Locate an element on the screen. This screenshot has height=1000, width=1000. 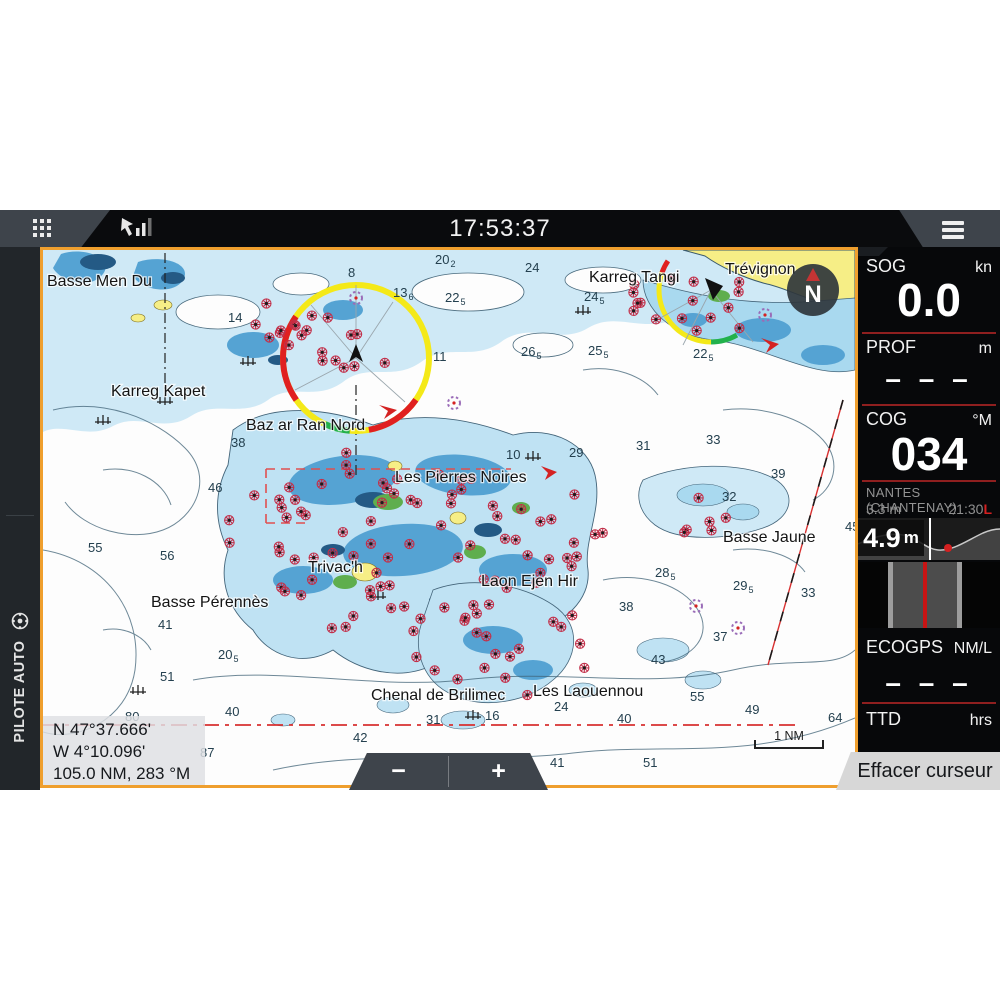
eco-label: ECOGPS is located at coordinates (905, 647).